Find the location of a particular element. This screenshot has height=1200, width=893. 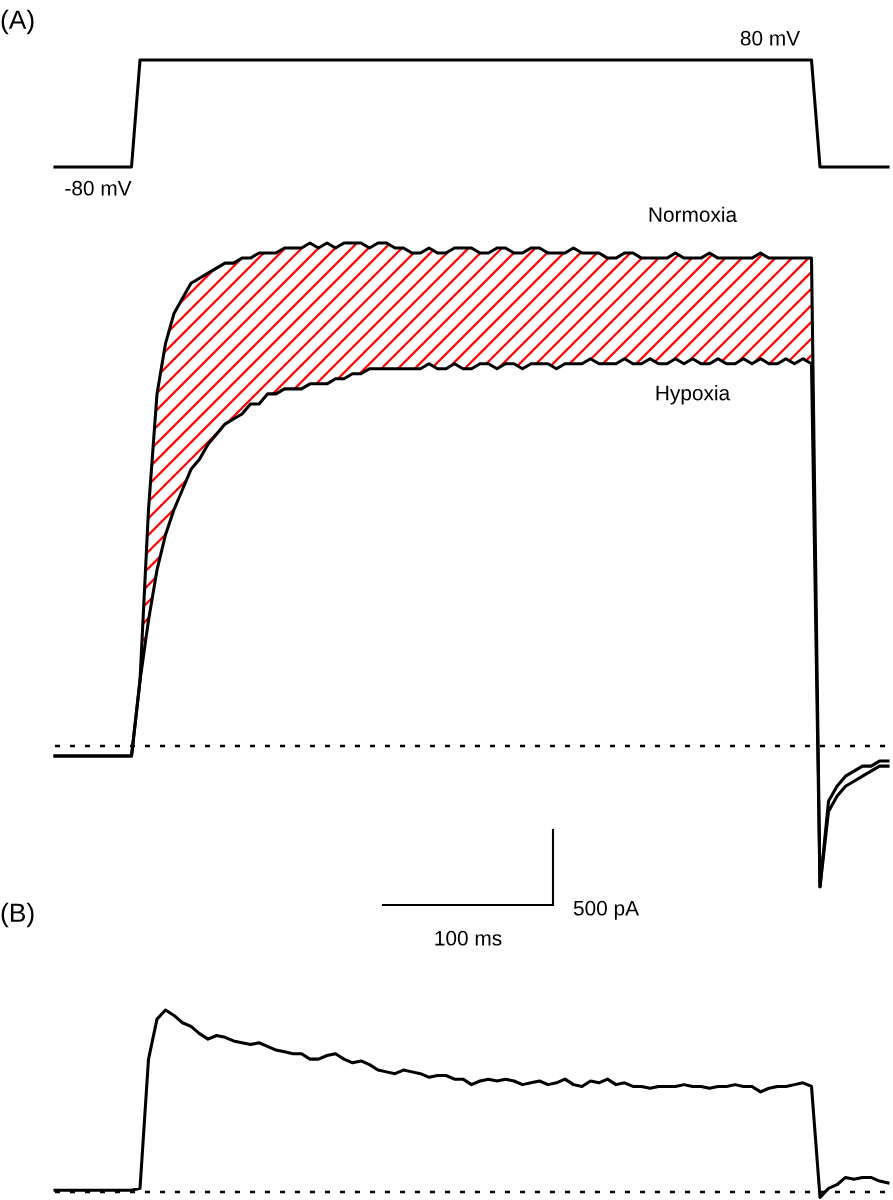

chart-title: (B) is located at coordinates (17, 915).